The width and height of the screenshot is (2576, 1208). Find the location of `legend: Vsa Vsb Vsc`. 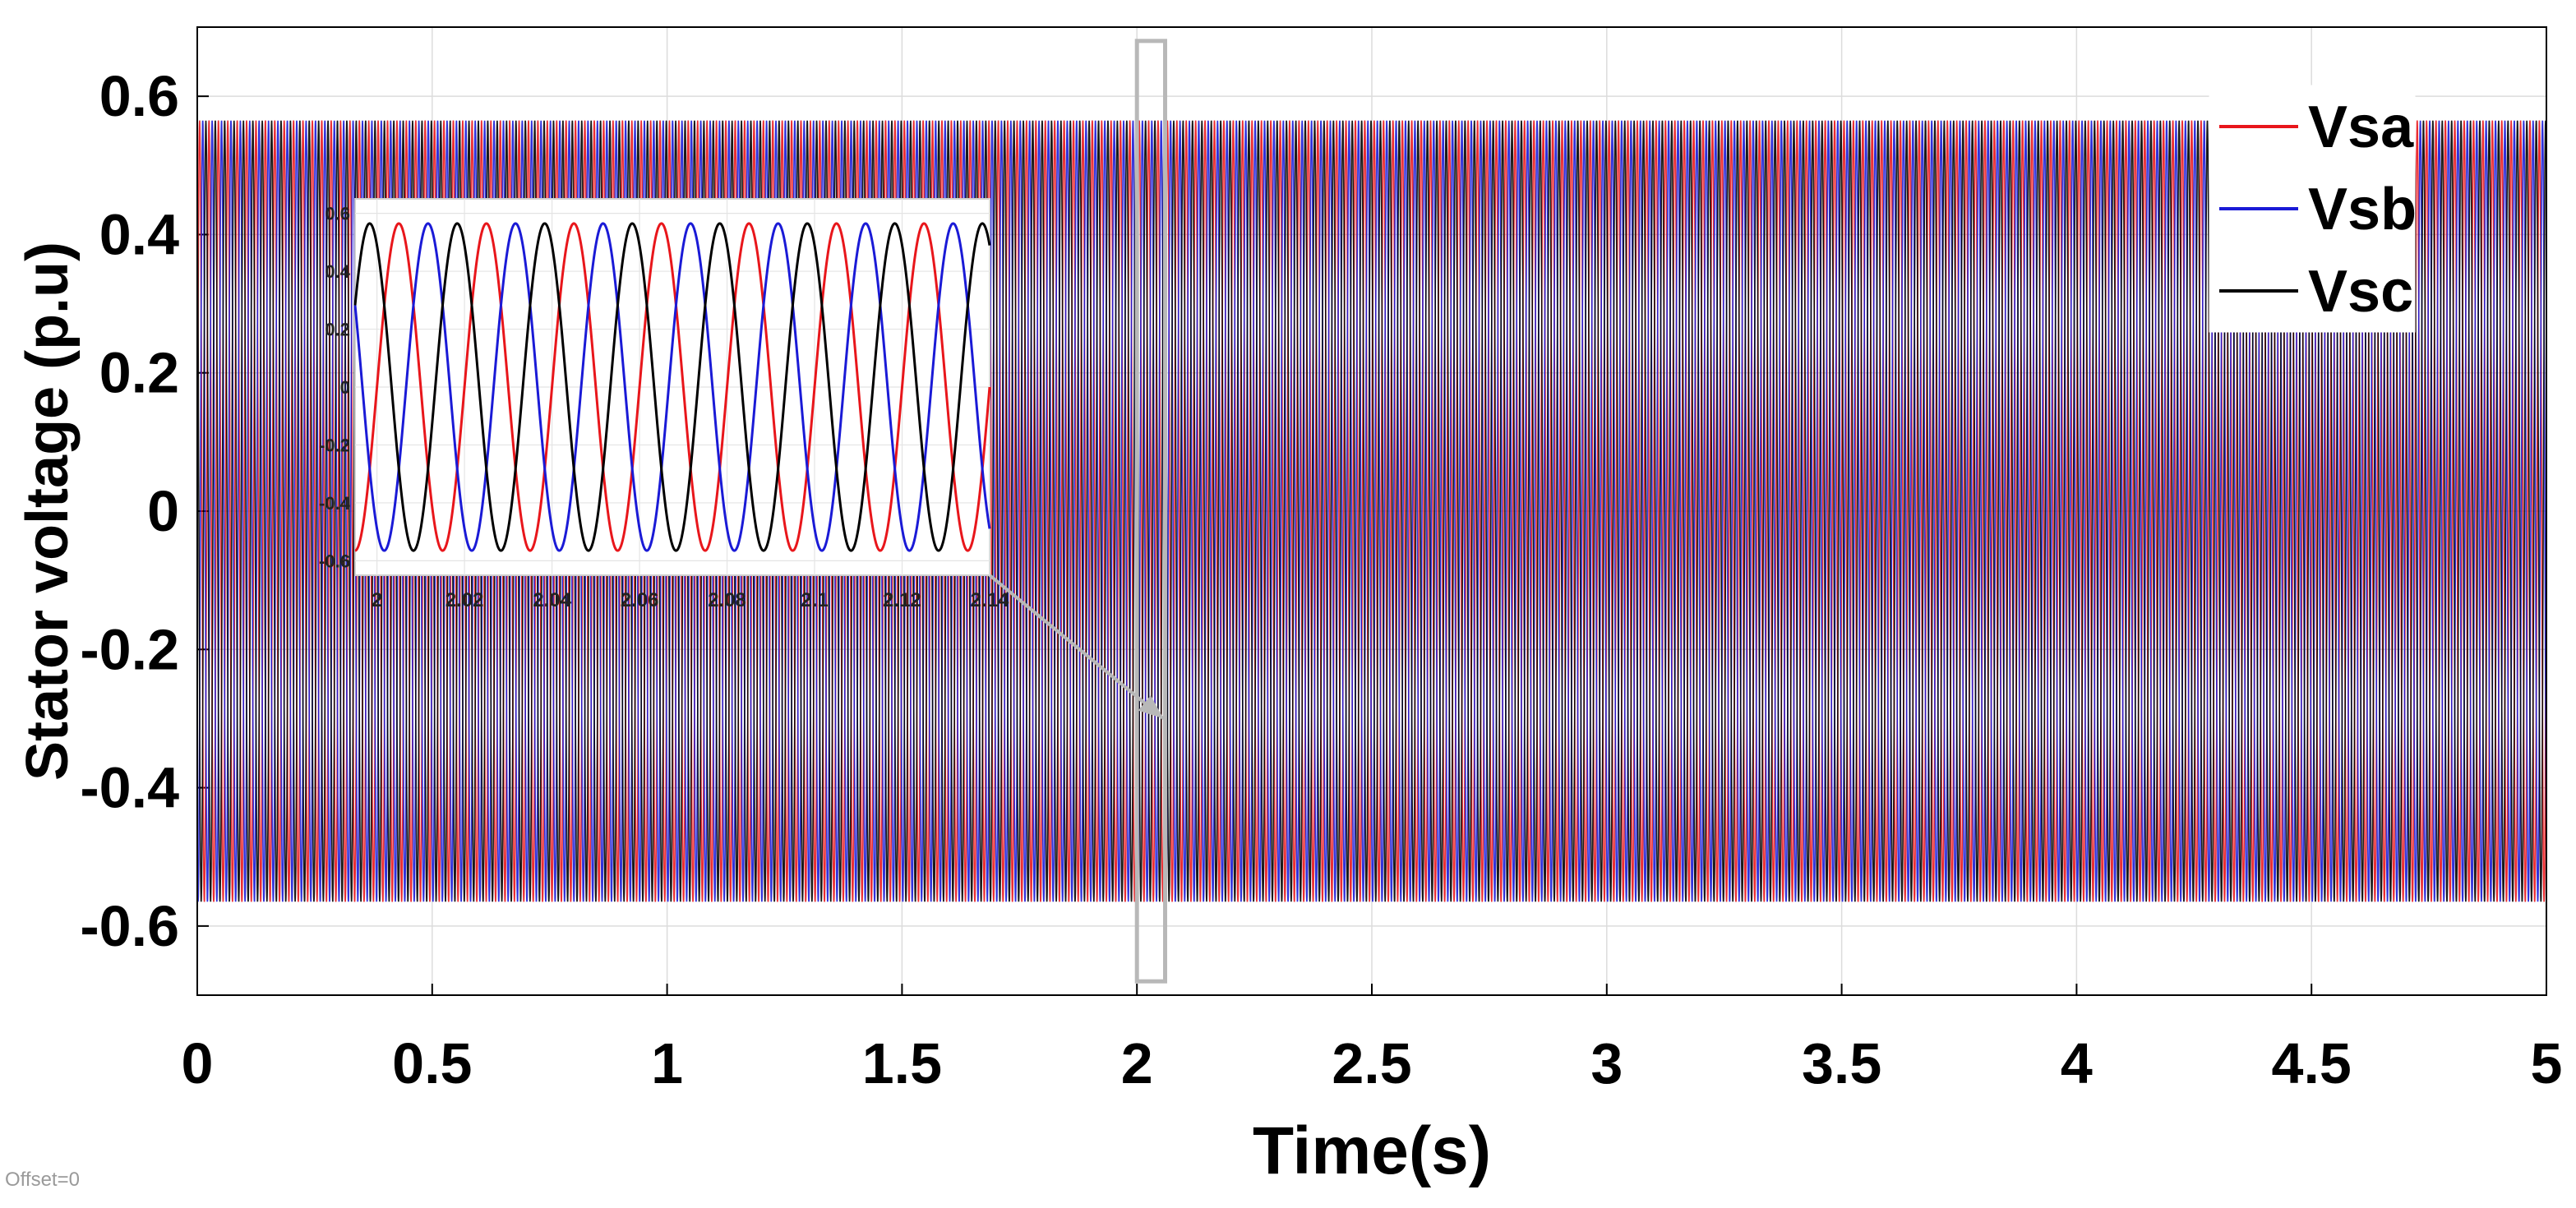

legend: Vsa Vsb Vsc is located at coordinates (2313, 209).